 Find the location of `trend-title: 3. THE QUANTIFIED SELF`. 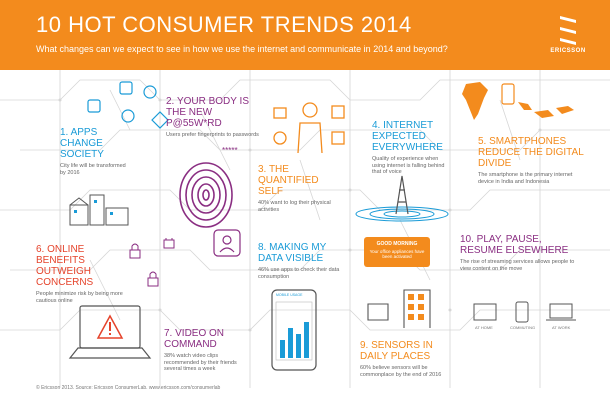

trend-title: 3. THE QUANTIFIED SELF is located at coordinates (288, 180).